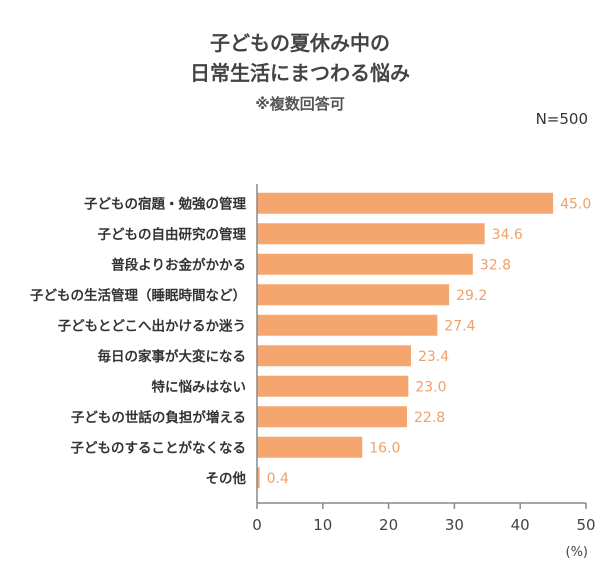 This screenshot has width=600, height=588. I want to click on data-label: 32.8, so click(495, 265).